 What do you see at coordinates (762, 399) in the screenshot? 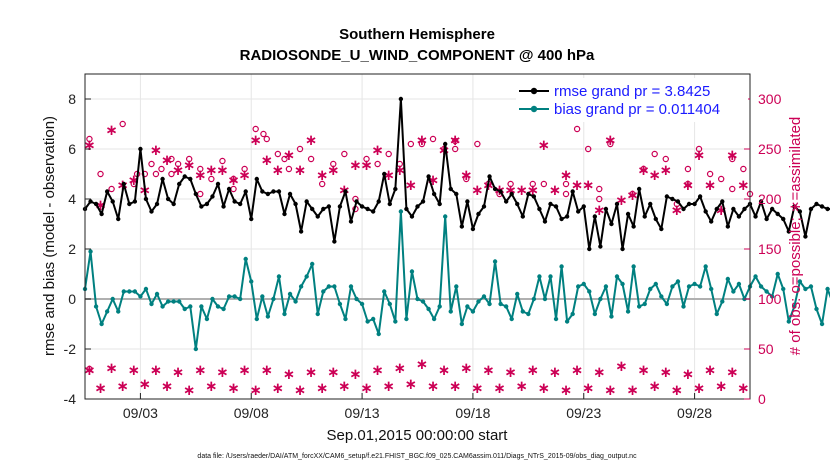
I see `y-right-tick-label: 0` at bounding box center [762, 399].